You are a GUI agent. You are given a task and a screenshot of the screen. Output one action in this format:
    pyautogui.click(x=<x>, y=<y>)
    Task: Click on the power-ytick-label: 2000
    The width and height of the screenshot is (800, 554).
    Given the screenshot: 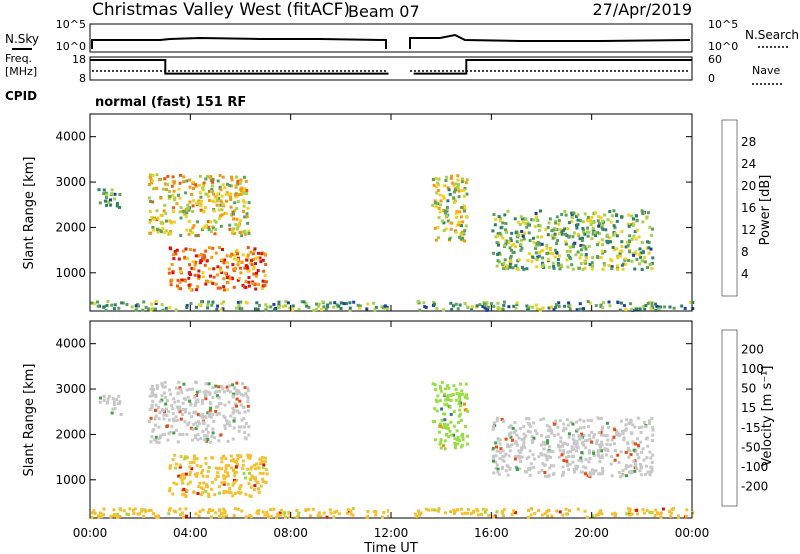 What is the action you would take?
    pyautogui.click(x=70, y=227)
    